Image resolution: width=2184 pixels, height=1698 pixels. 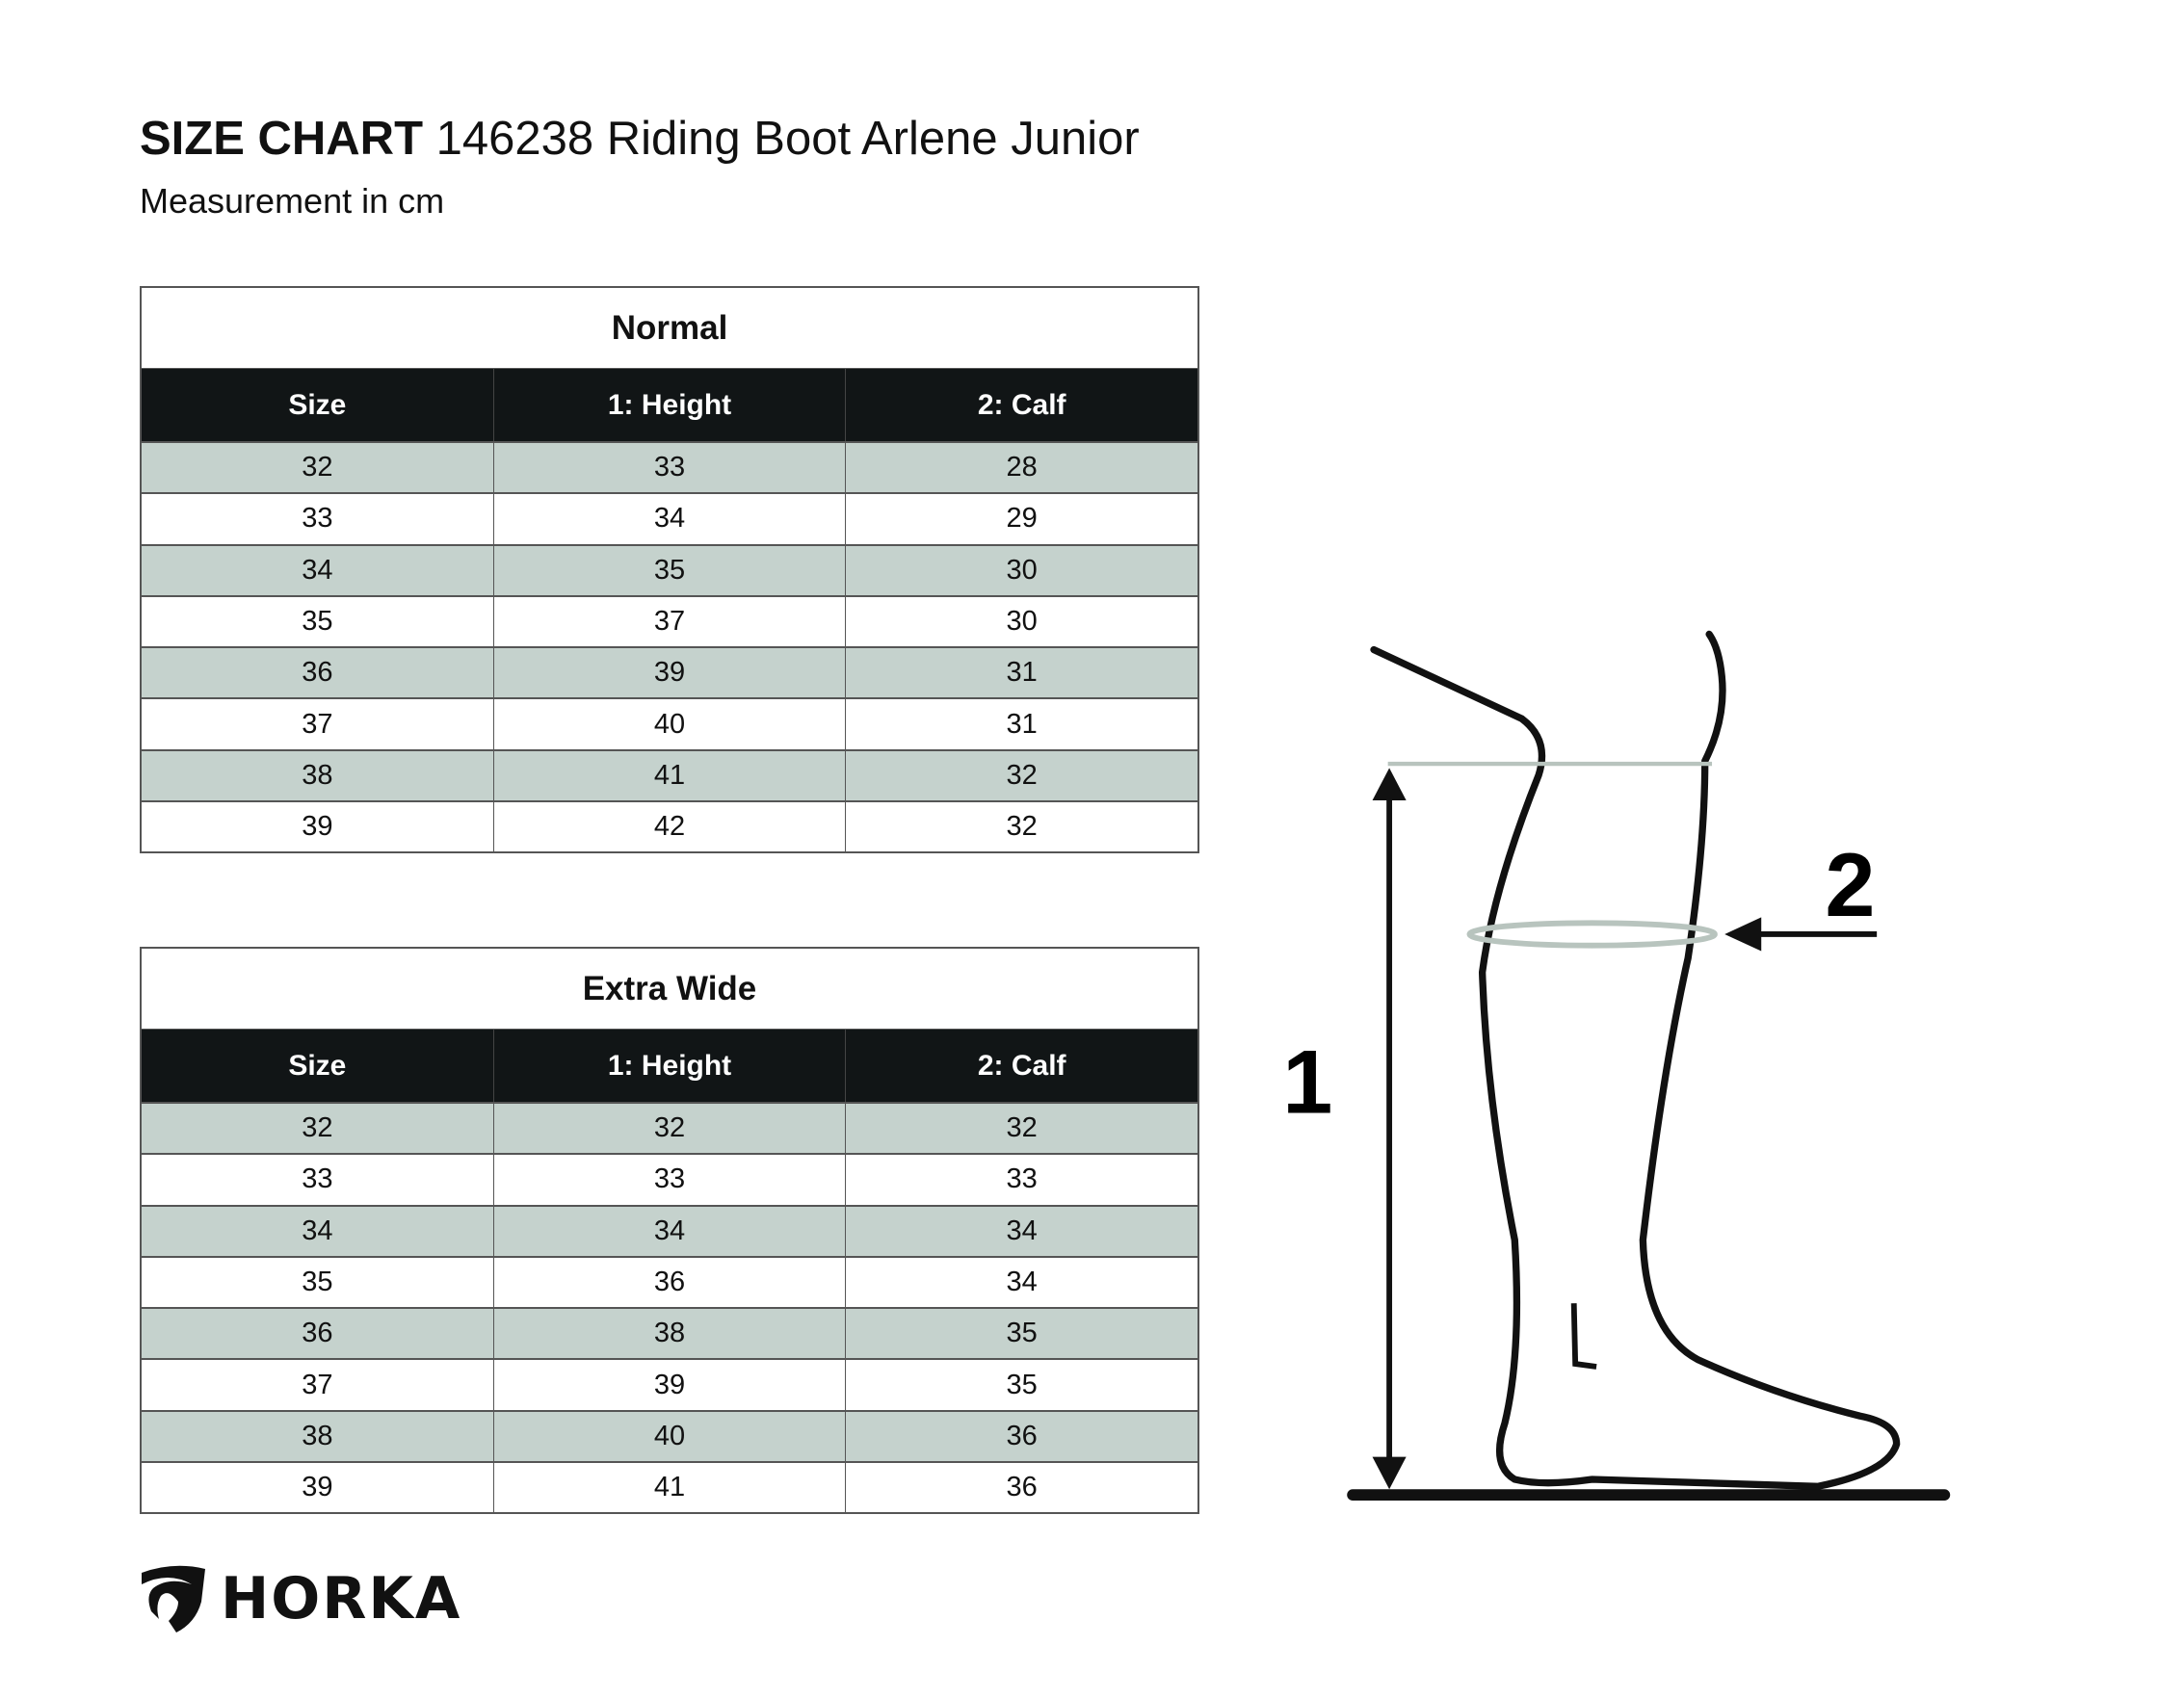 I want to click on table-title: Normal, so click(x=669, y=328).